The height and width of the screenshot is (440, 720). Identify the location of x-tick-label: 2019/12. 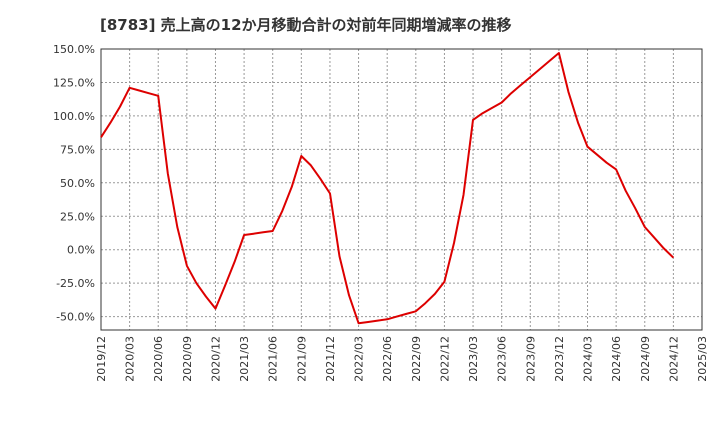
(101, 359).